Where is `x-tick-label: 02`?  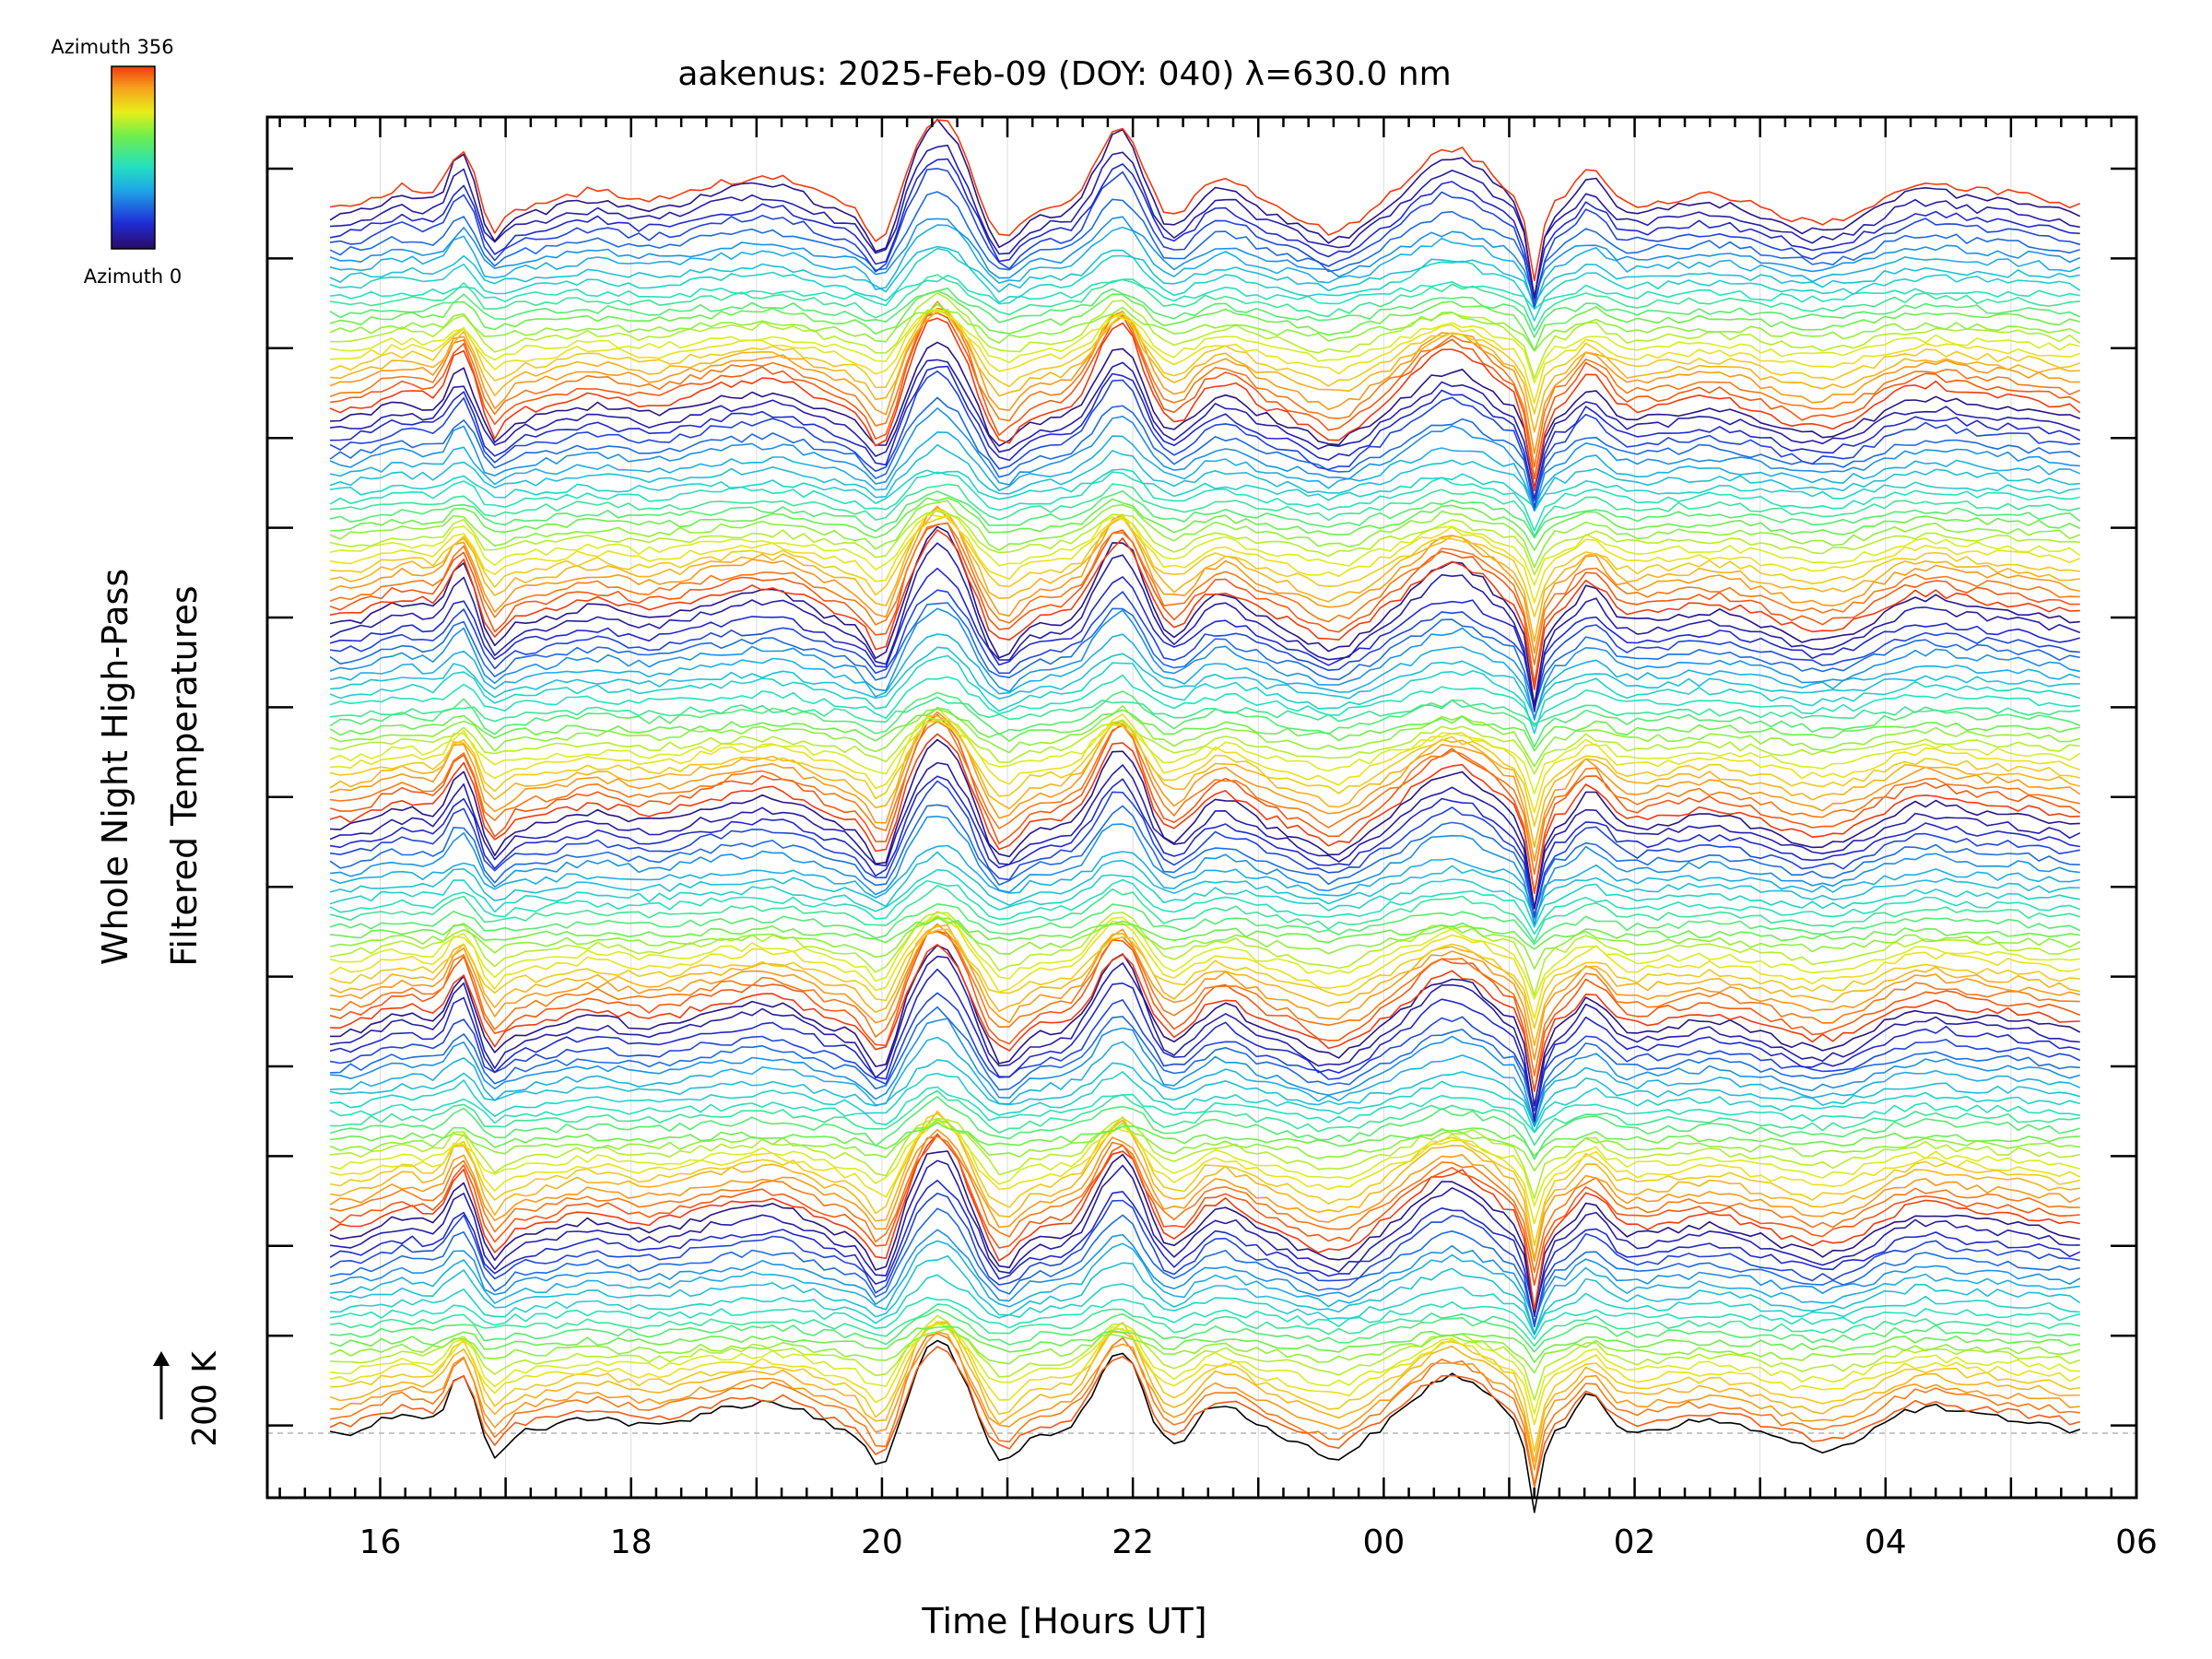 x-tick-label: 02 is located at coordinates (1635, 1542).